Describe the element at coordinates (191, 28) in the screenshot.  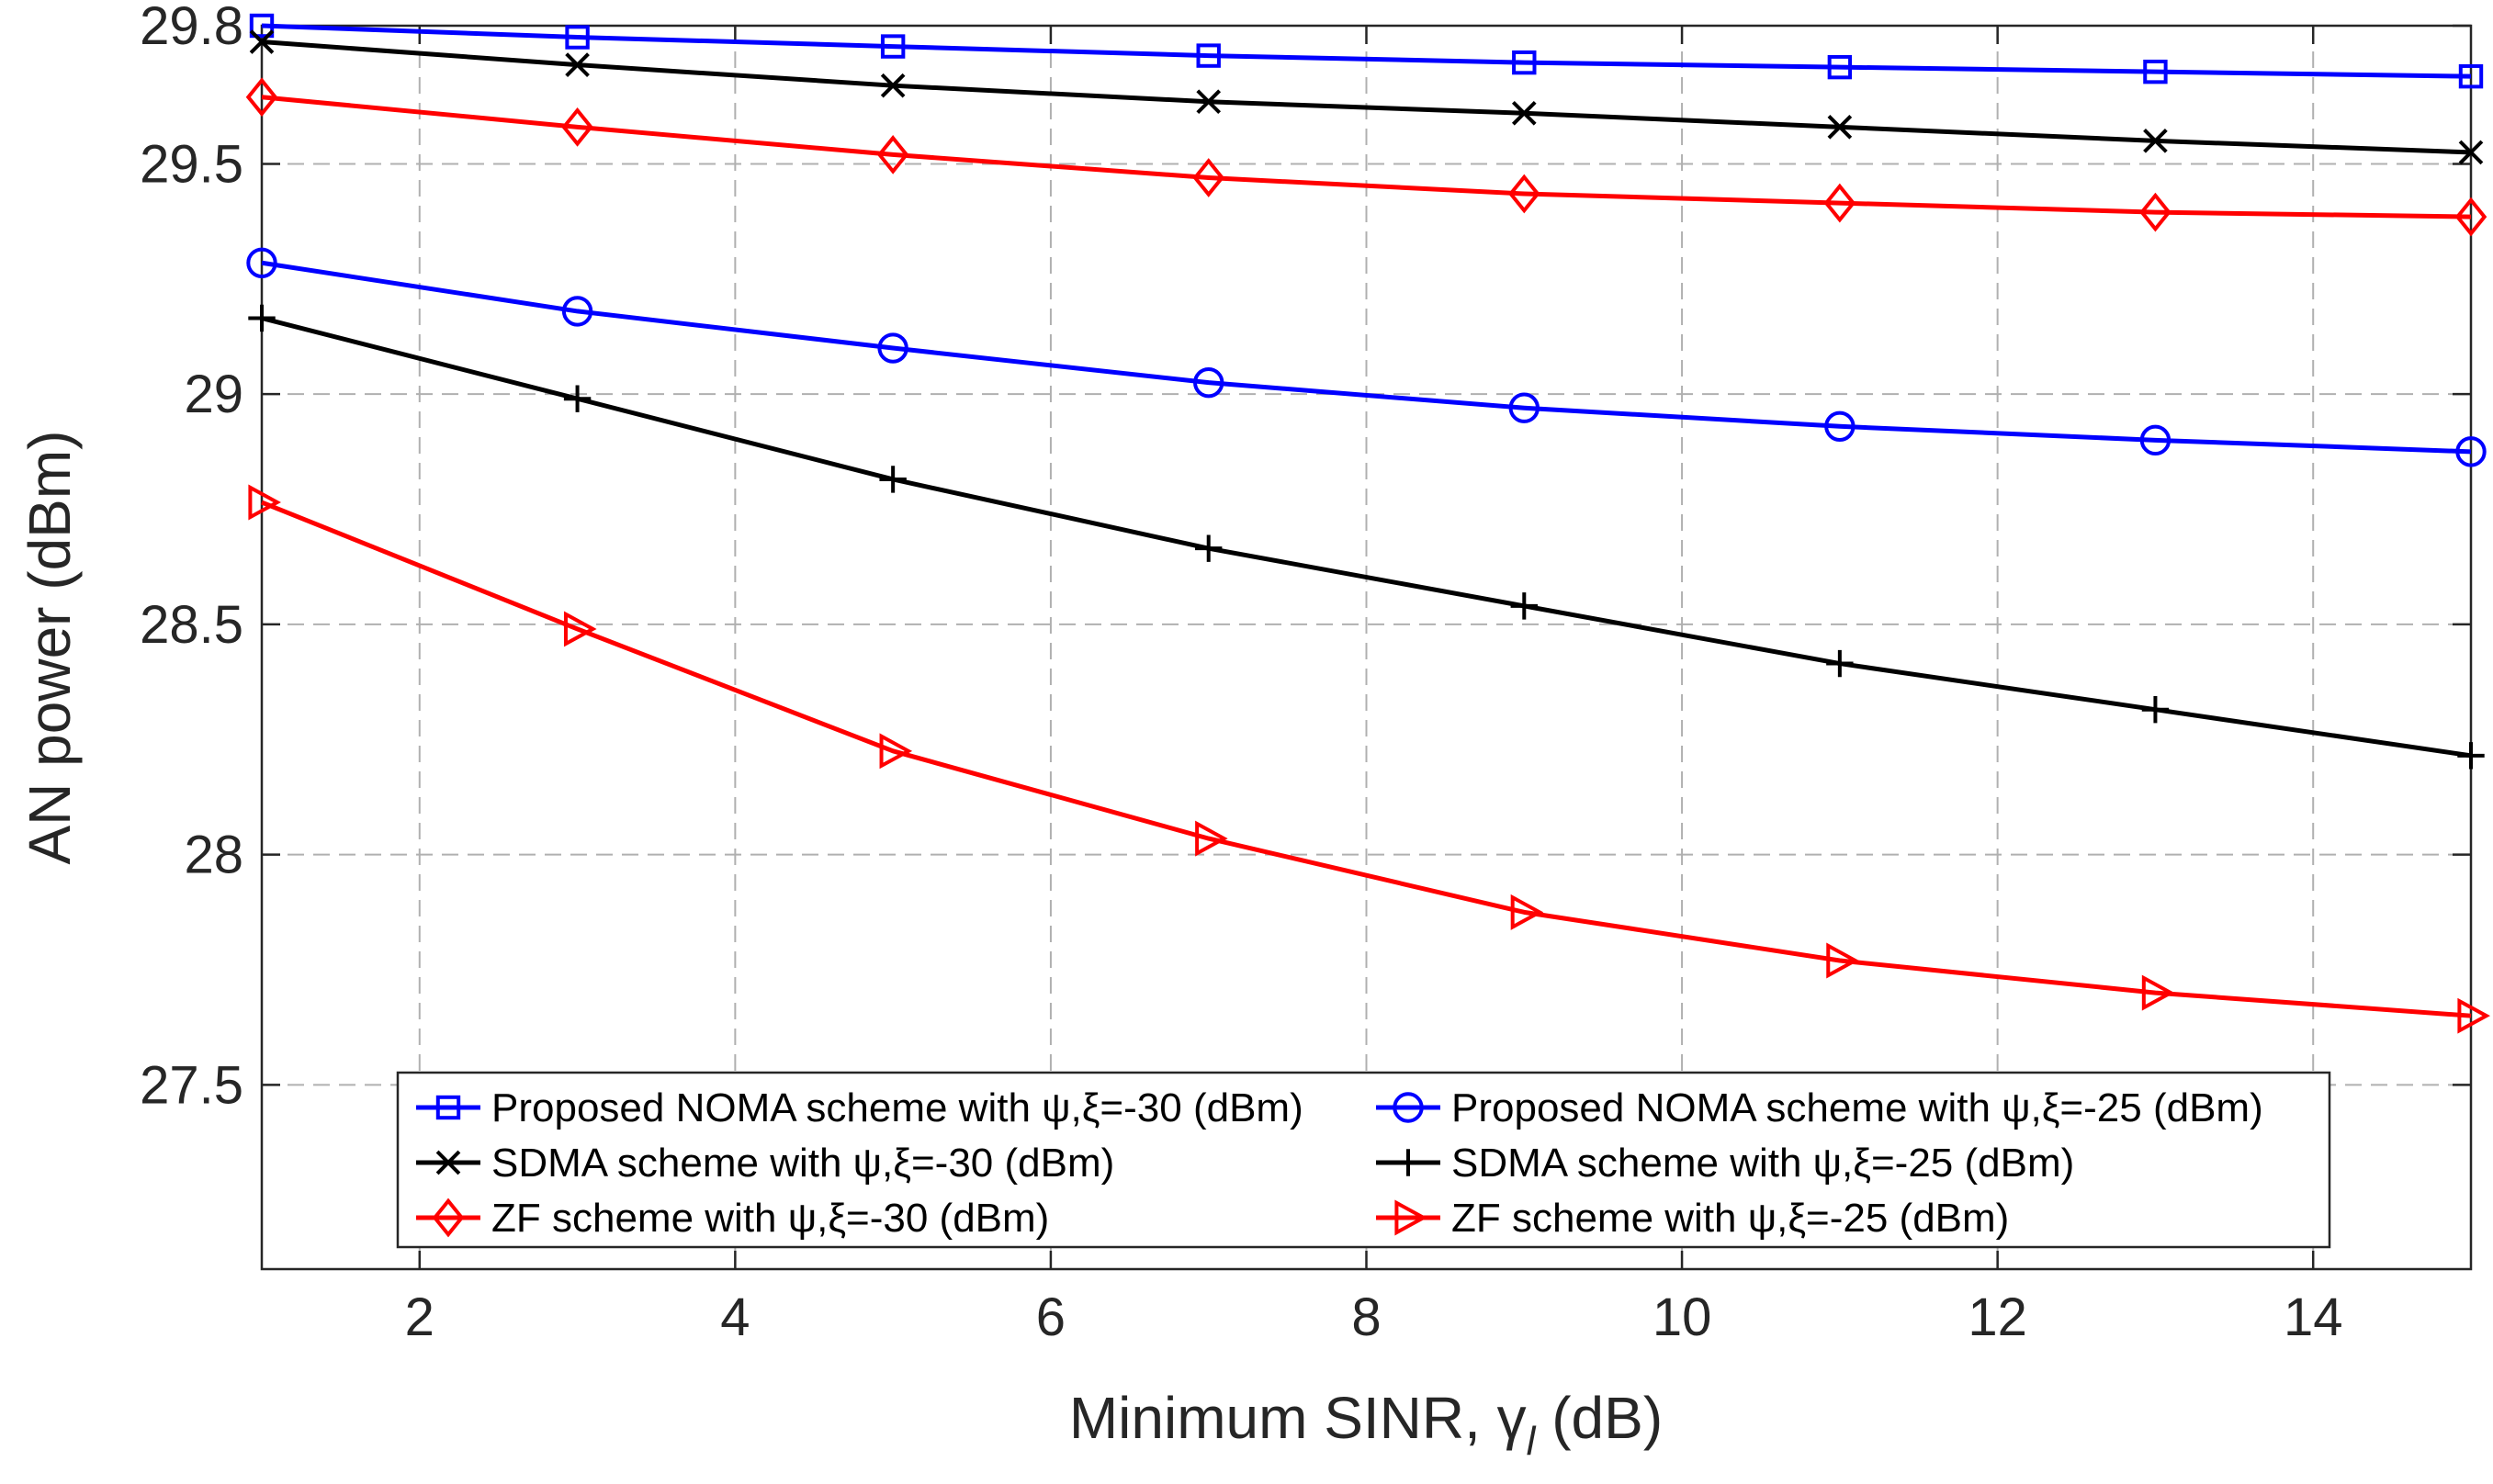
I see `y-tick-label: 29.8` at that location.